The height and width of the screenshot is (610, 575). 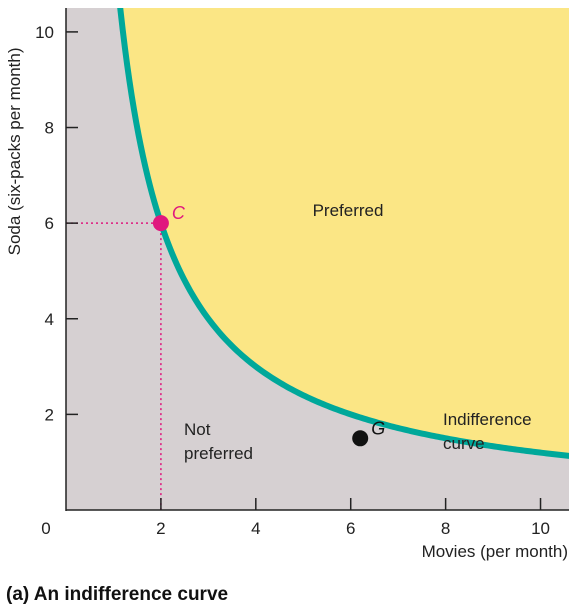 I want to click on y-tick-label: 2, so click(x=49, y=414).